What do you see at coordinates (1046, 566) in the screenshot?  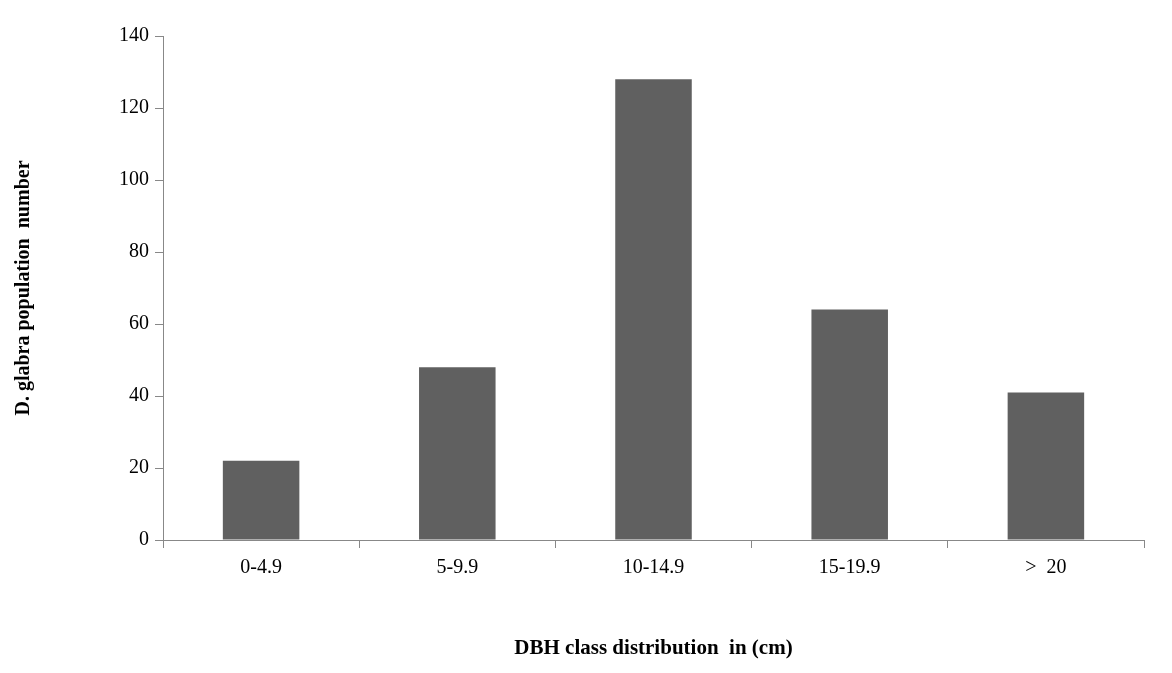 I see `x-tick-label: > 20` at bounding box center [1046, 566].